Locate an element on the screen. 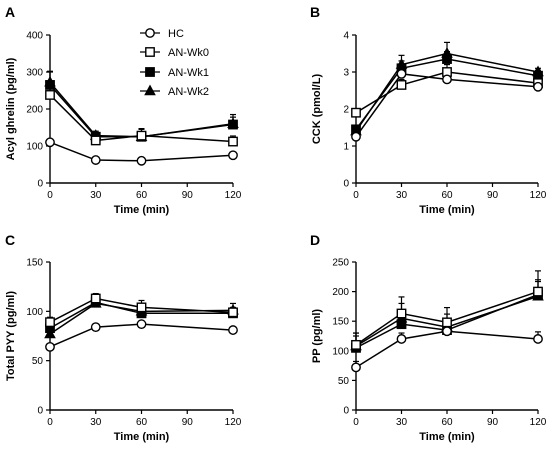 This screenshot has width=550, height=456. legend-item-an-wk1: AN-Wk1 is located at coordinates (174, 73).